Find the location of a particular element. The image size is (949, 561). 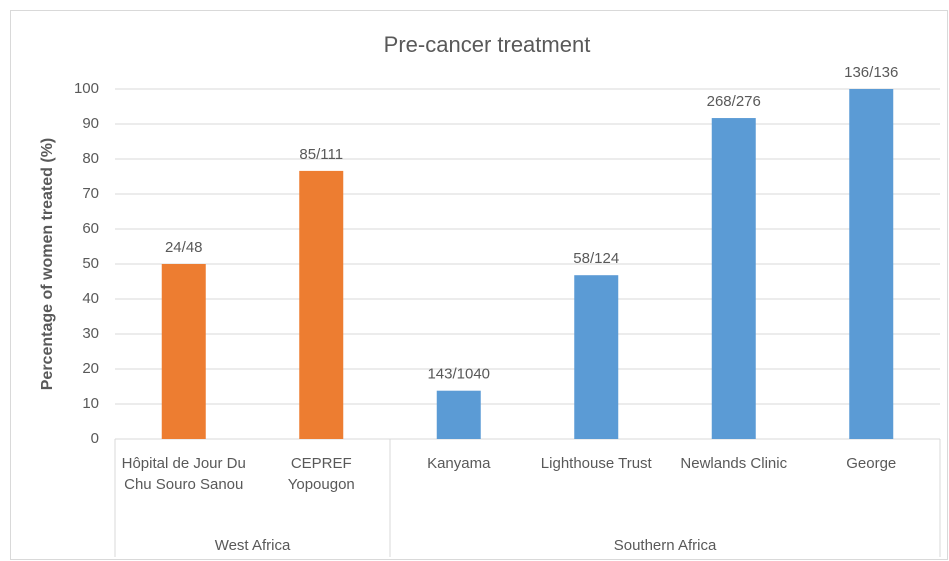

data-label: 58/124 is located at coordinates (596, 258).